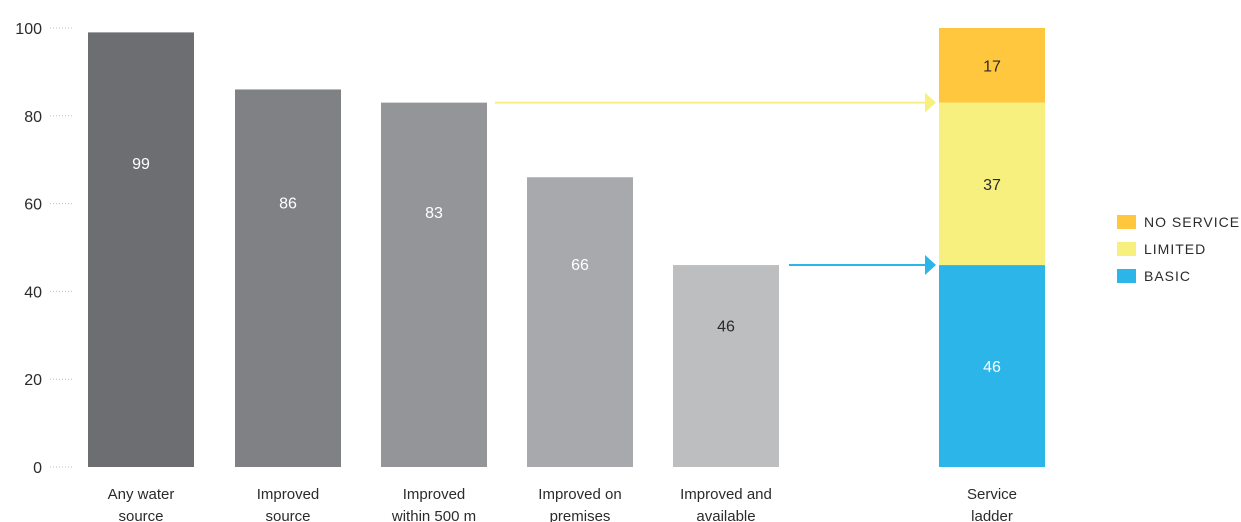  Describe the element at coordinates (433, 515) in the screenshot. I see `x-category-label-line: within 500 m` at that location.